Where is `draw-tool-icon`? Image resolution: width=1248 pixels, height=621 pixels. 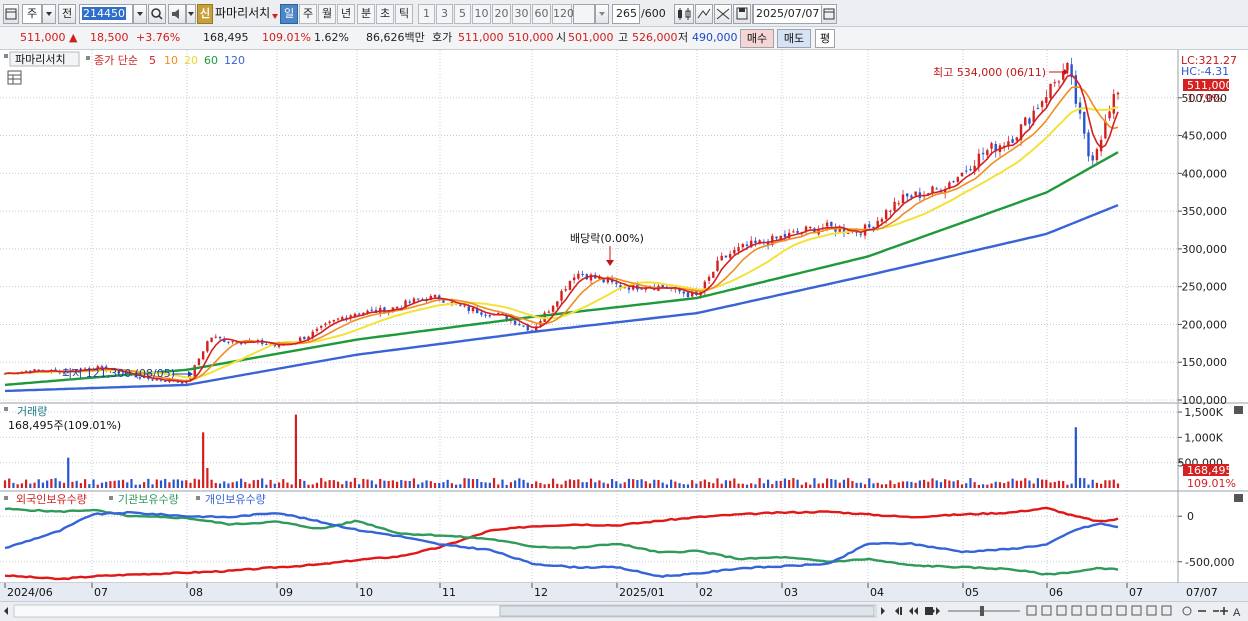 draw-tool-icon is located at coordinates (704, 14).